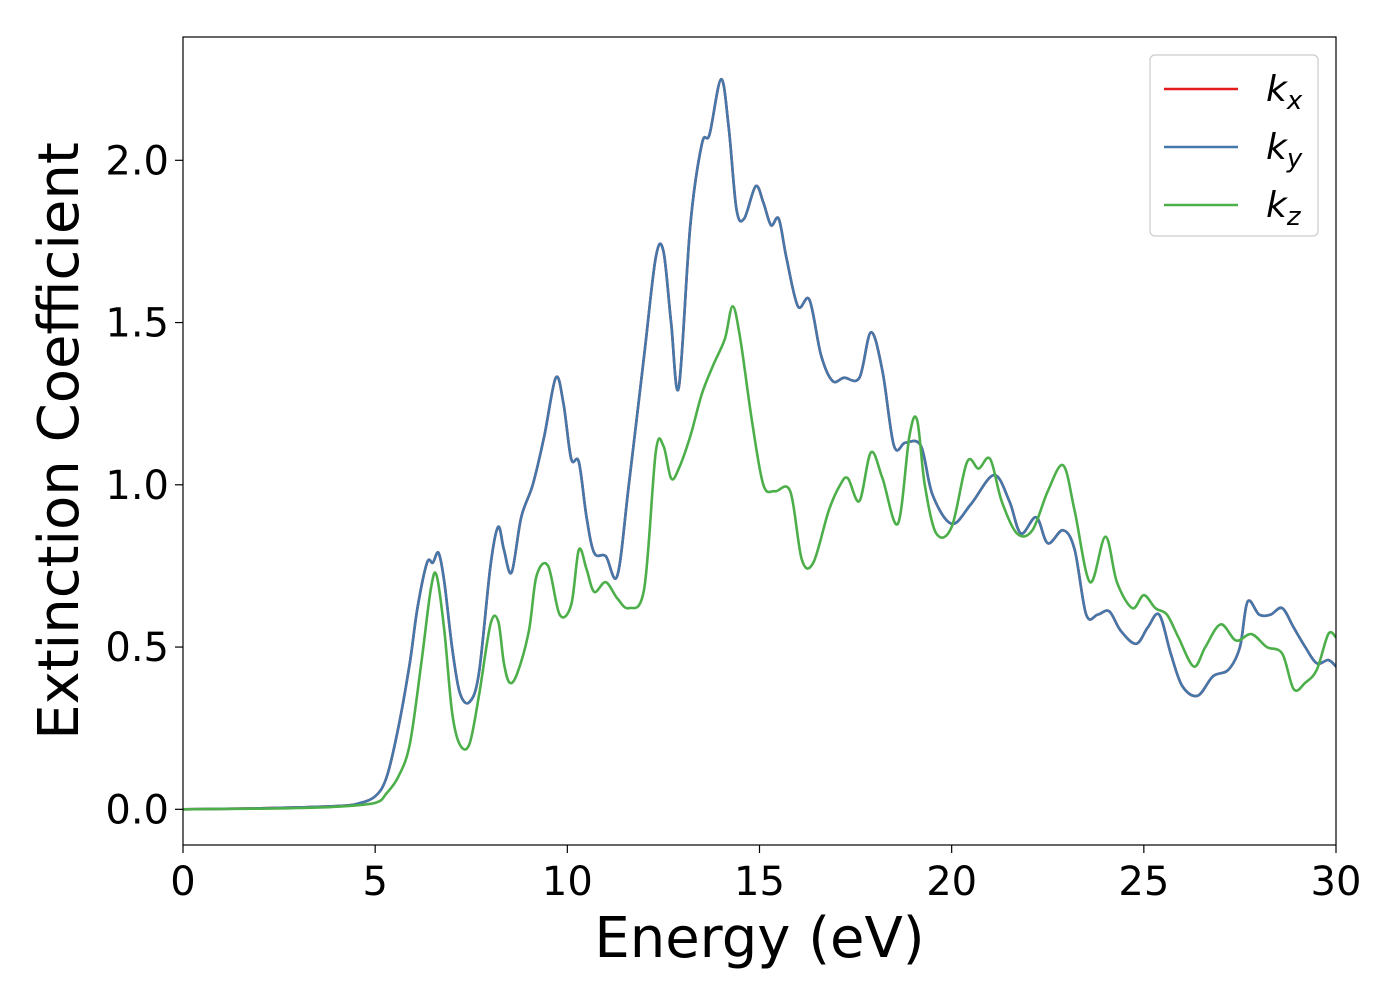 The width and height of the screenshot is (1400, 1000). I want to click on y-tick-label: 2.0, so click(137, 161).